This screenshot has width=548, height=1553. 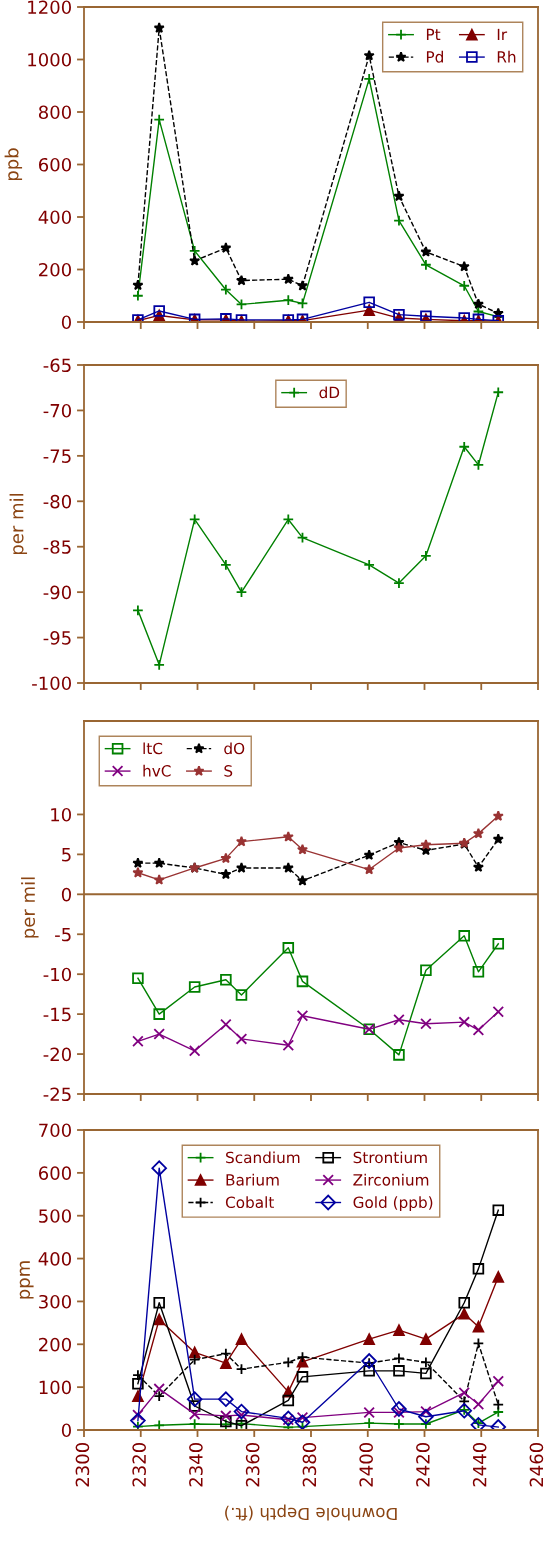 What do you see at coordinates (390, 1157) in the screenshot?
I see `legend-label: Strontium` at bounding box center [390, 1157].